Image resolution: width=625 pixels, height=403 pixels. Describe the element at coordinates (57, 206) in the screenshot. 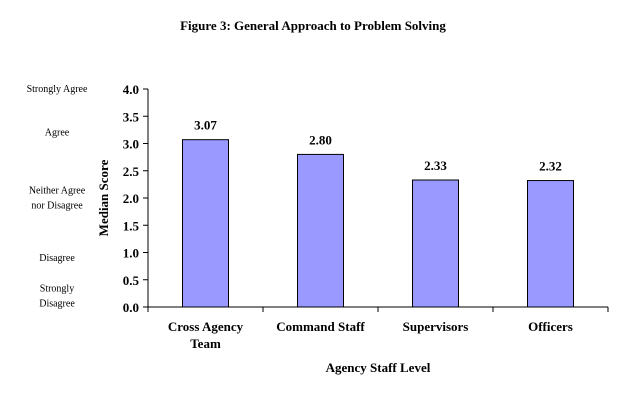

I see `scale-label: nor Disagree` at that location.